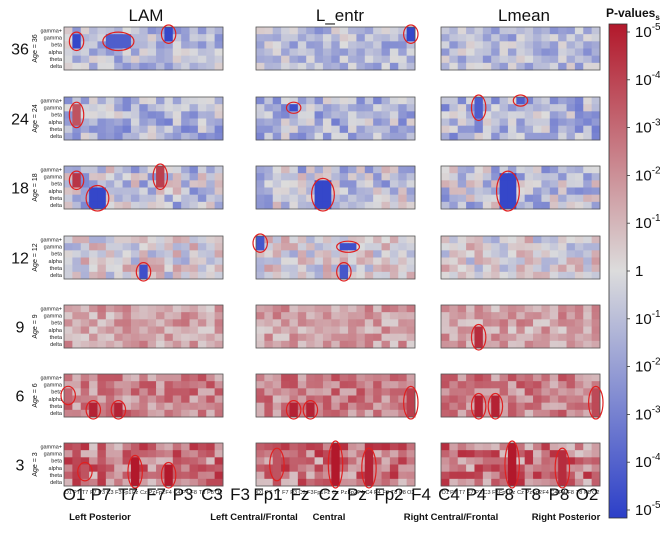  Describe the element at coordinates (633, 14) in the screenshot. I see `colorbar-title: P-valuess` at that location.